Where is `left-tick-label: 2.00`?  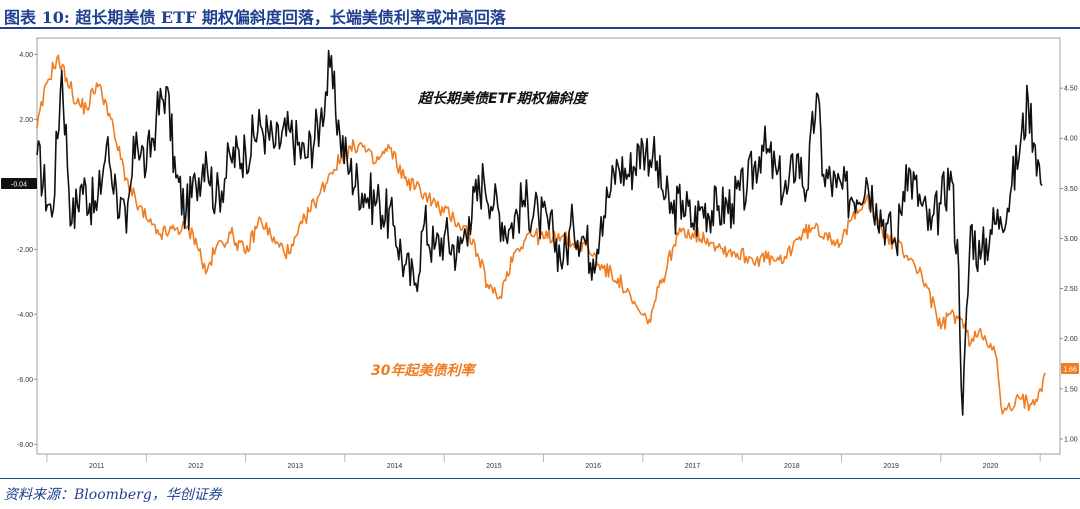 left-tick-label: 2.00 is located at coordinates (26, 120).